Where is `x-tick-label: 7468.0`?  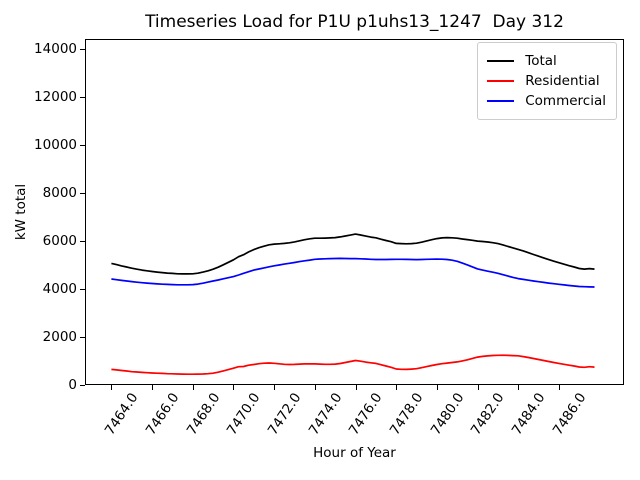
x-tick-label: 7468.0 is located at coordinates (203, 414).